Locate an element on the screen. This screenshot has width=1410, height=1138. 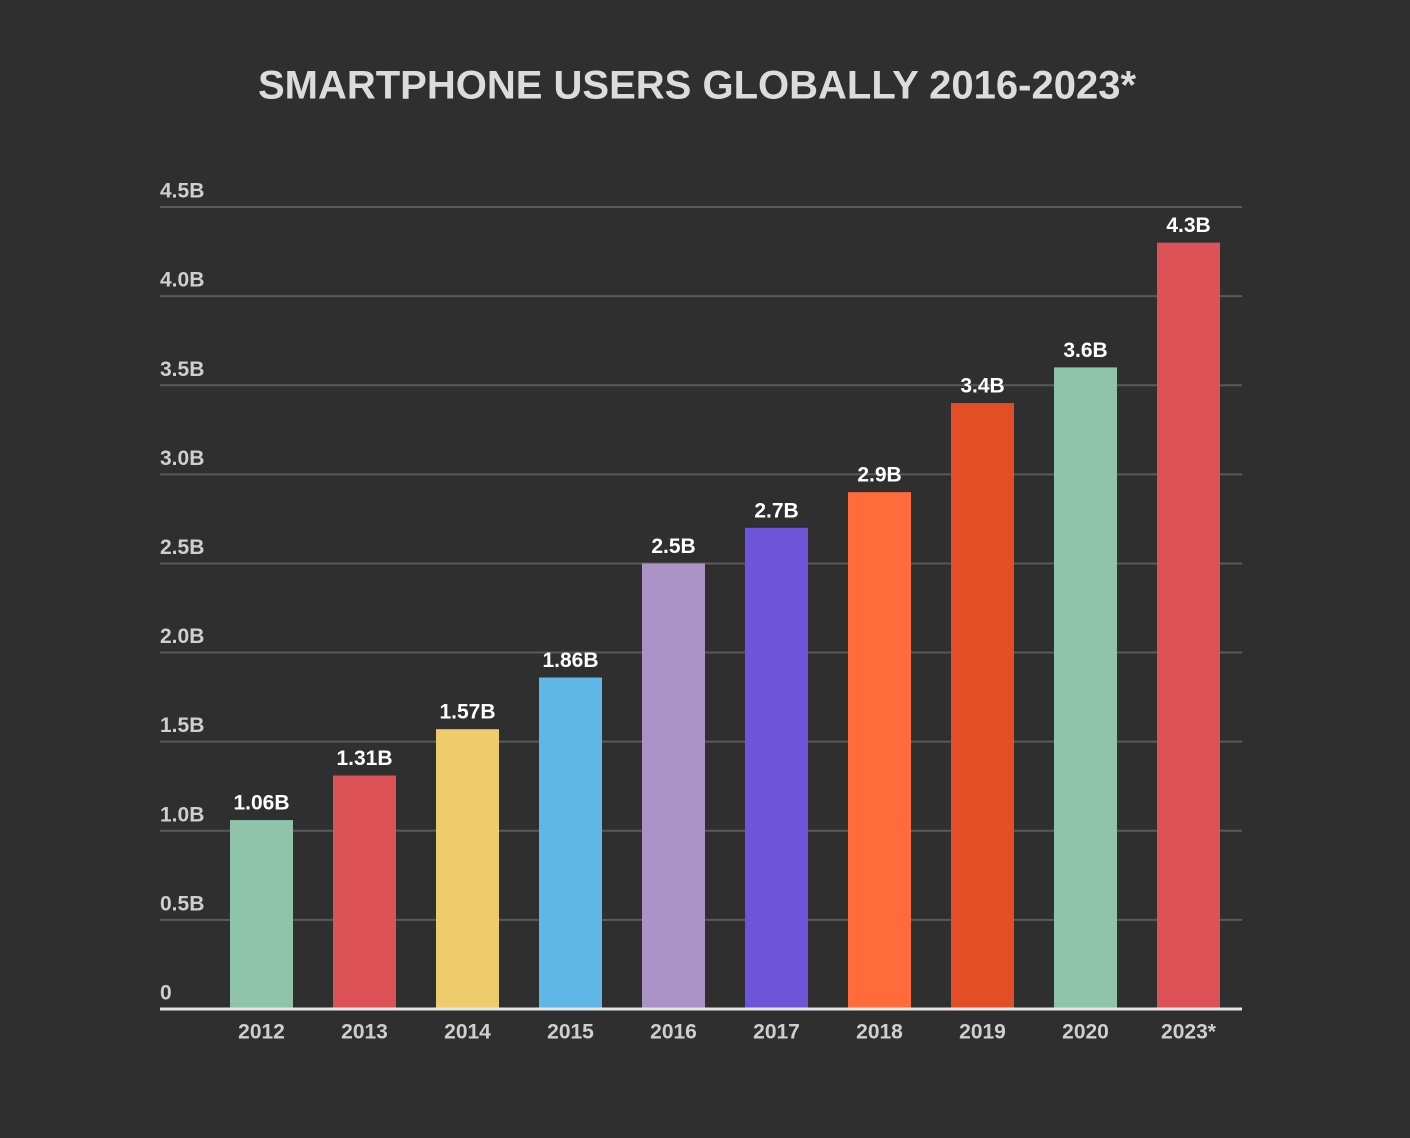
y-tick-label: 4.5B is located at coordinates (182, 191).